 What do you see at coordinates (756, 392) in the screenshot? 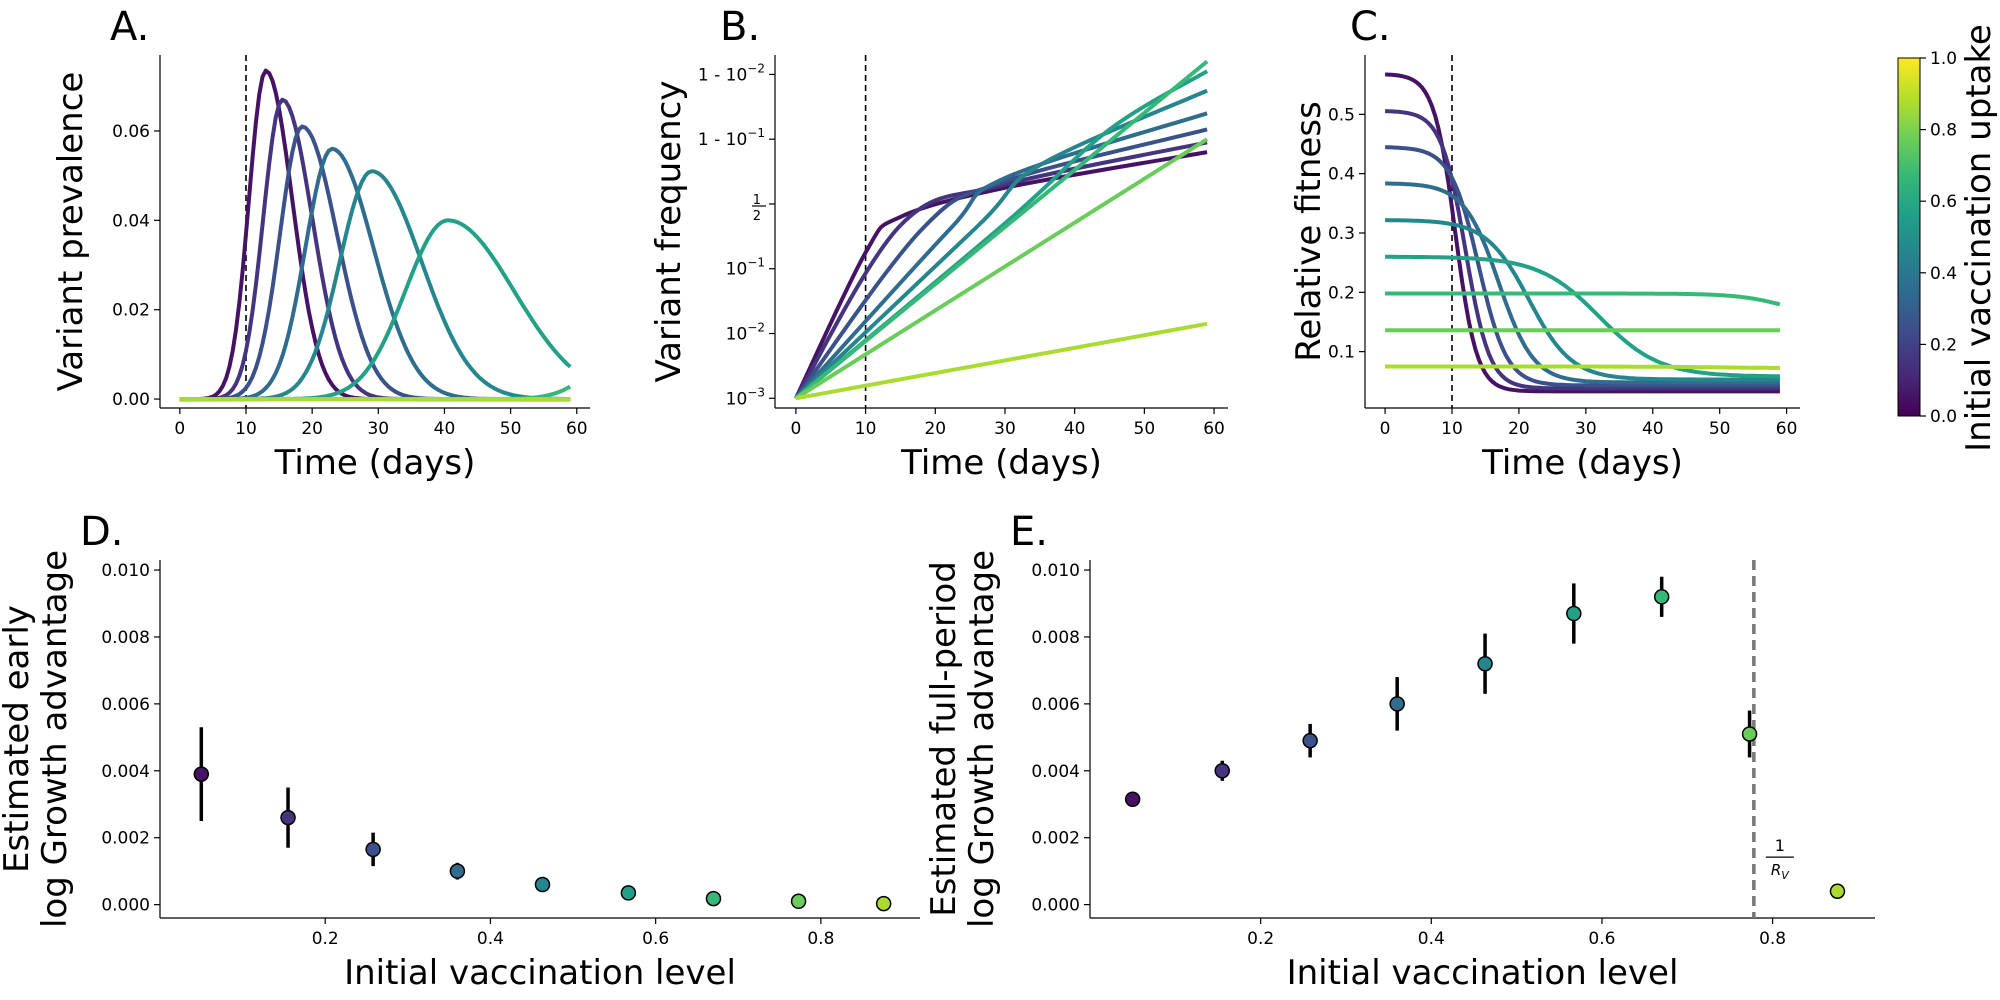
I see `tick-exp: −3` at bounding box center [756, 392].